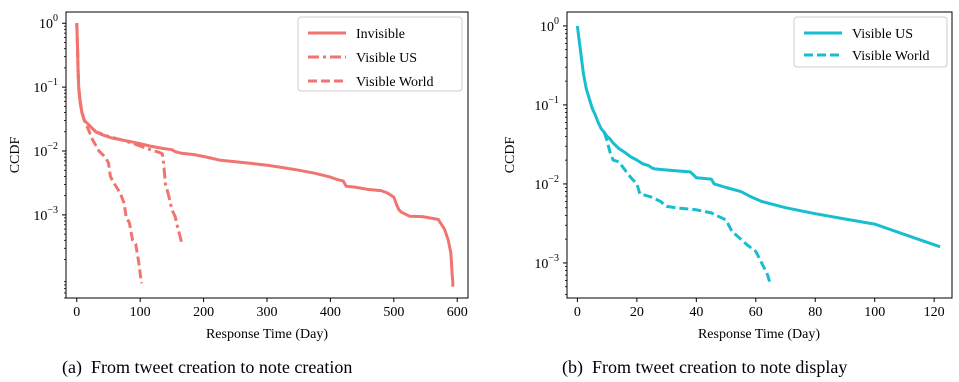 This screenshot has width=959, height=382. Describe the element at coordinates (704, 367) in the screenshot. I see `chart-b-caption: (b) From tweet creation to note display` at that location.